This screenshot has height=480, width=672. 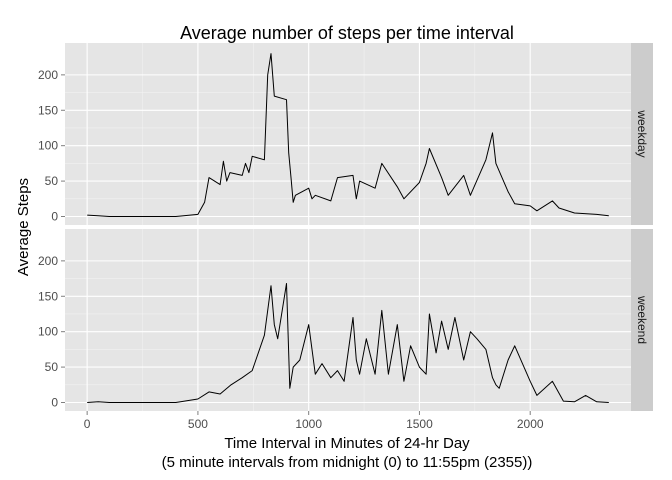 I want to click on x-axis: 0 500 1000 1500 2000, so click(x=314, y=421).